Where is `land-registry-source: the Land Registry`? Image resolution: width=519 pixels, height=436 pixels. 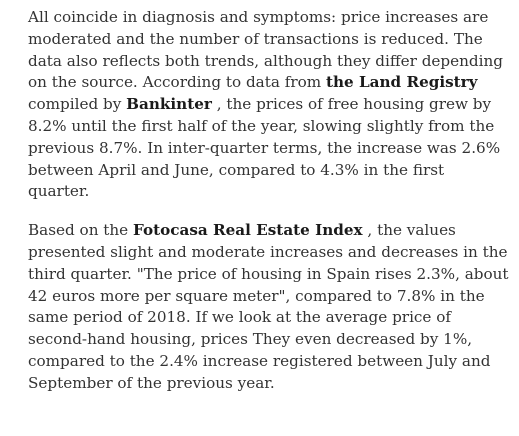
land-registry-source: the Land Registry is located at coordinates (401, 82).